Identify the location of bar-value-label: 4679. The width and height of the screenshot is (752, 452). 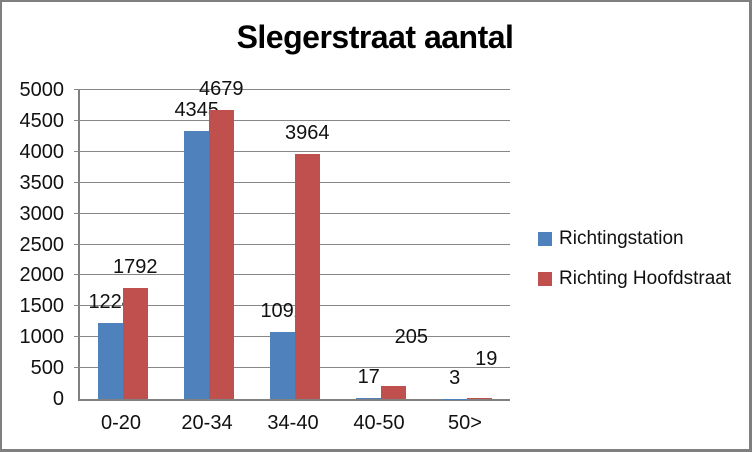
(221, 88).